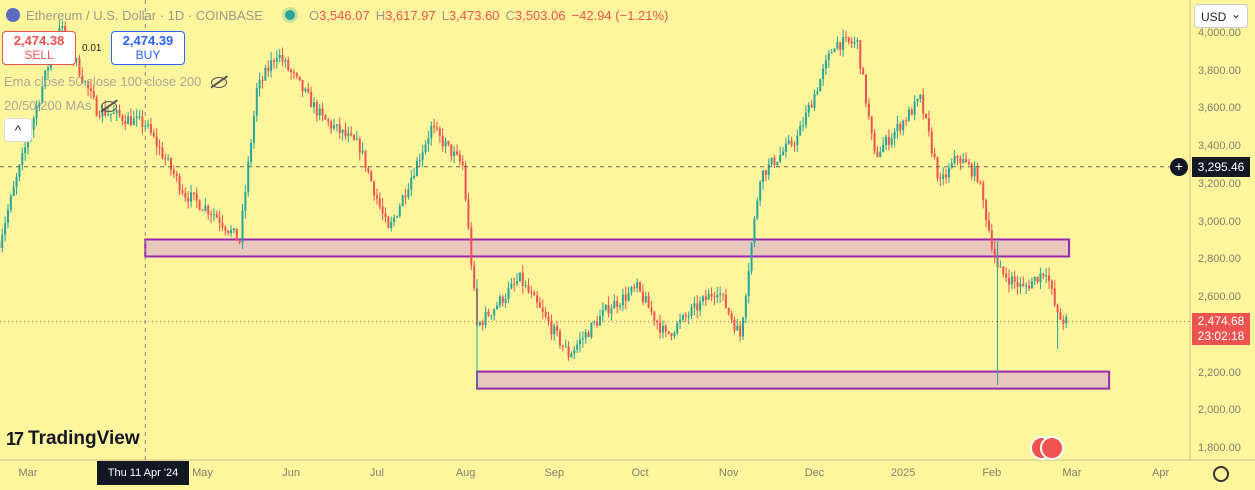  I want to click on x-tick-label: Aug, so click(465, 473).